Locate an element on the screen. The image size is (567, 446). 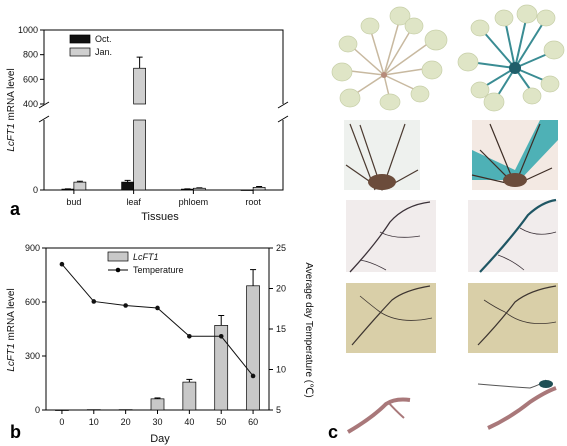
panel-a-bar-Jan.-leaf-lower is located at coordinates (139, 155).